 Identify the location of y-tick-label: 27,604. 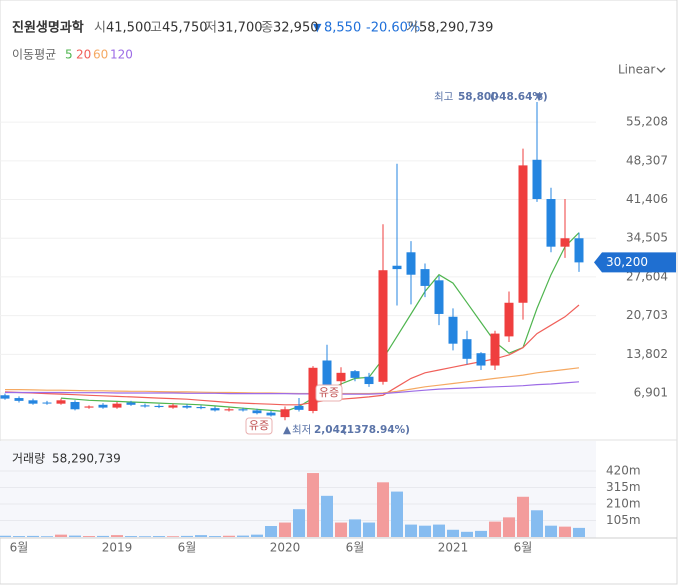
(647, 276).